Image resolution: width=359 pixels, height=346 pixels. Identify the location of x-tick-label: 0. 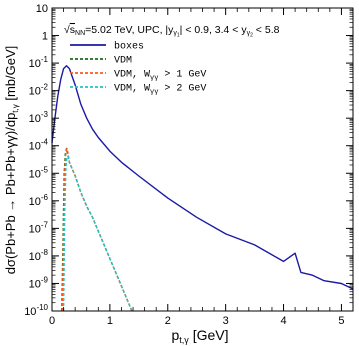
(52, 321).